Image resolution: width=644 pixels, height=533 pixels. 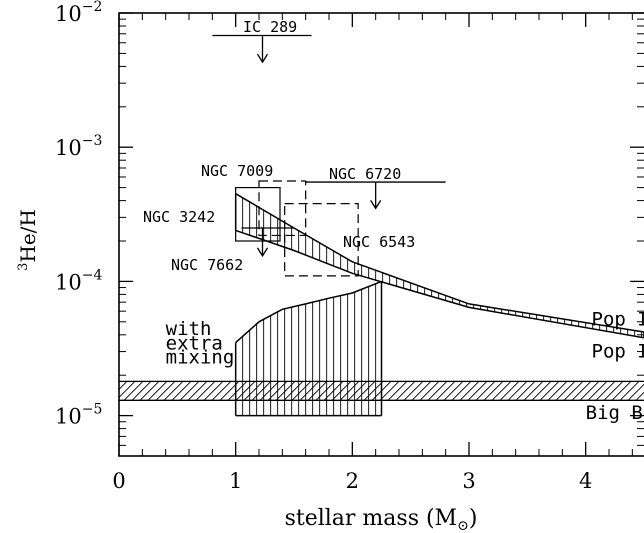 What do you see at coordinates (365, 174) in the screenshot?
I see `object-label: NGC 6720` at bounding box center [365, 174].